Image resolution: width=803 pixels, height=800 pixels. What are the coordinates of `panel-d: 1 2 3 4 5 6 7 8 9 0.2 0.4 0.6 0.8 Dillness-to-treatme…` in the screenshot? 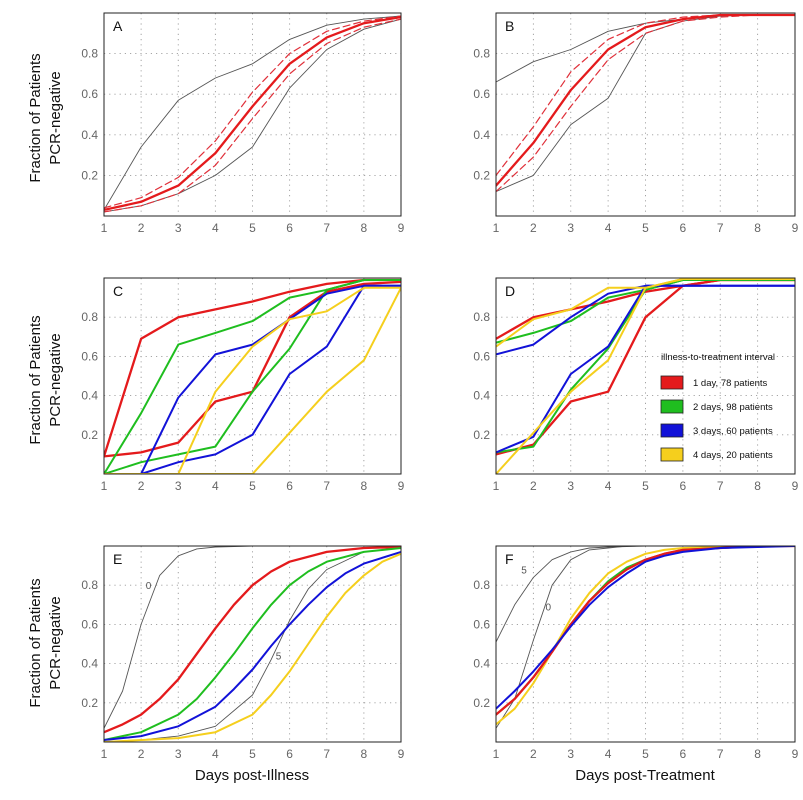 It's located at (636, 385).